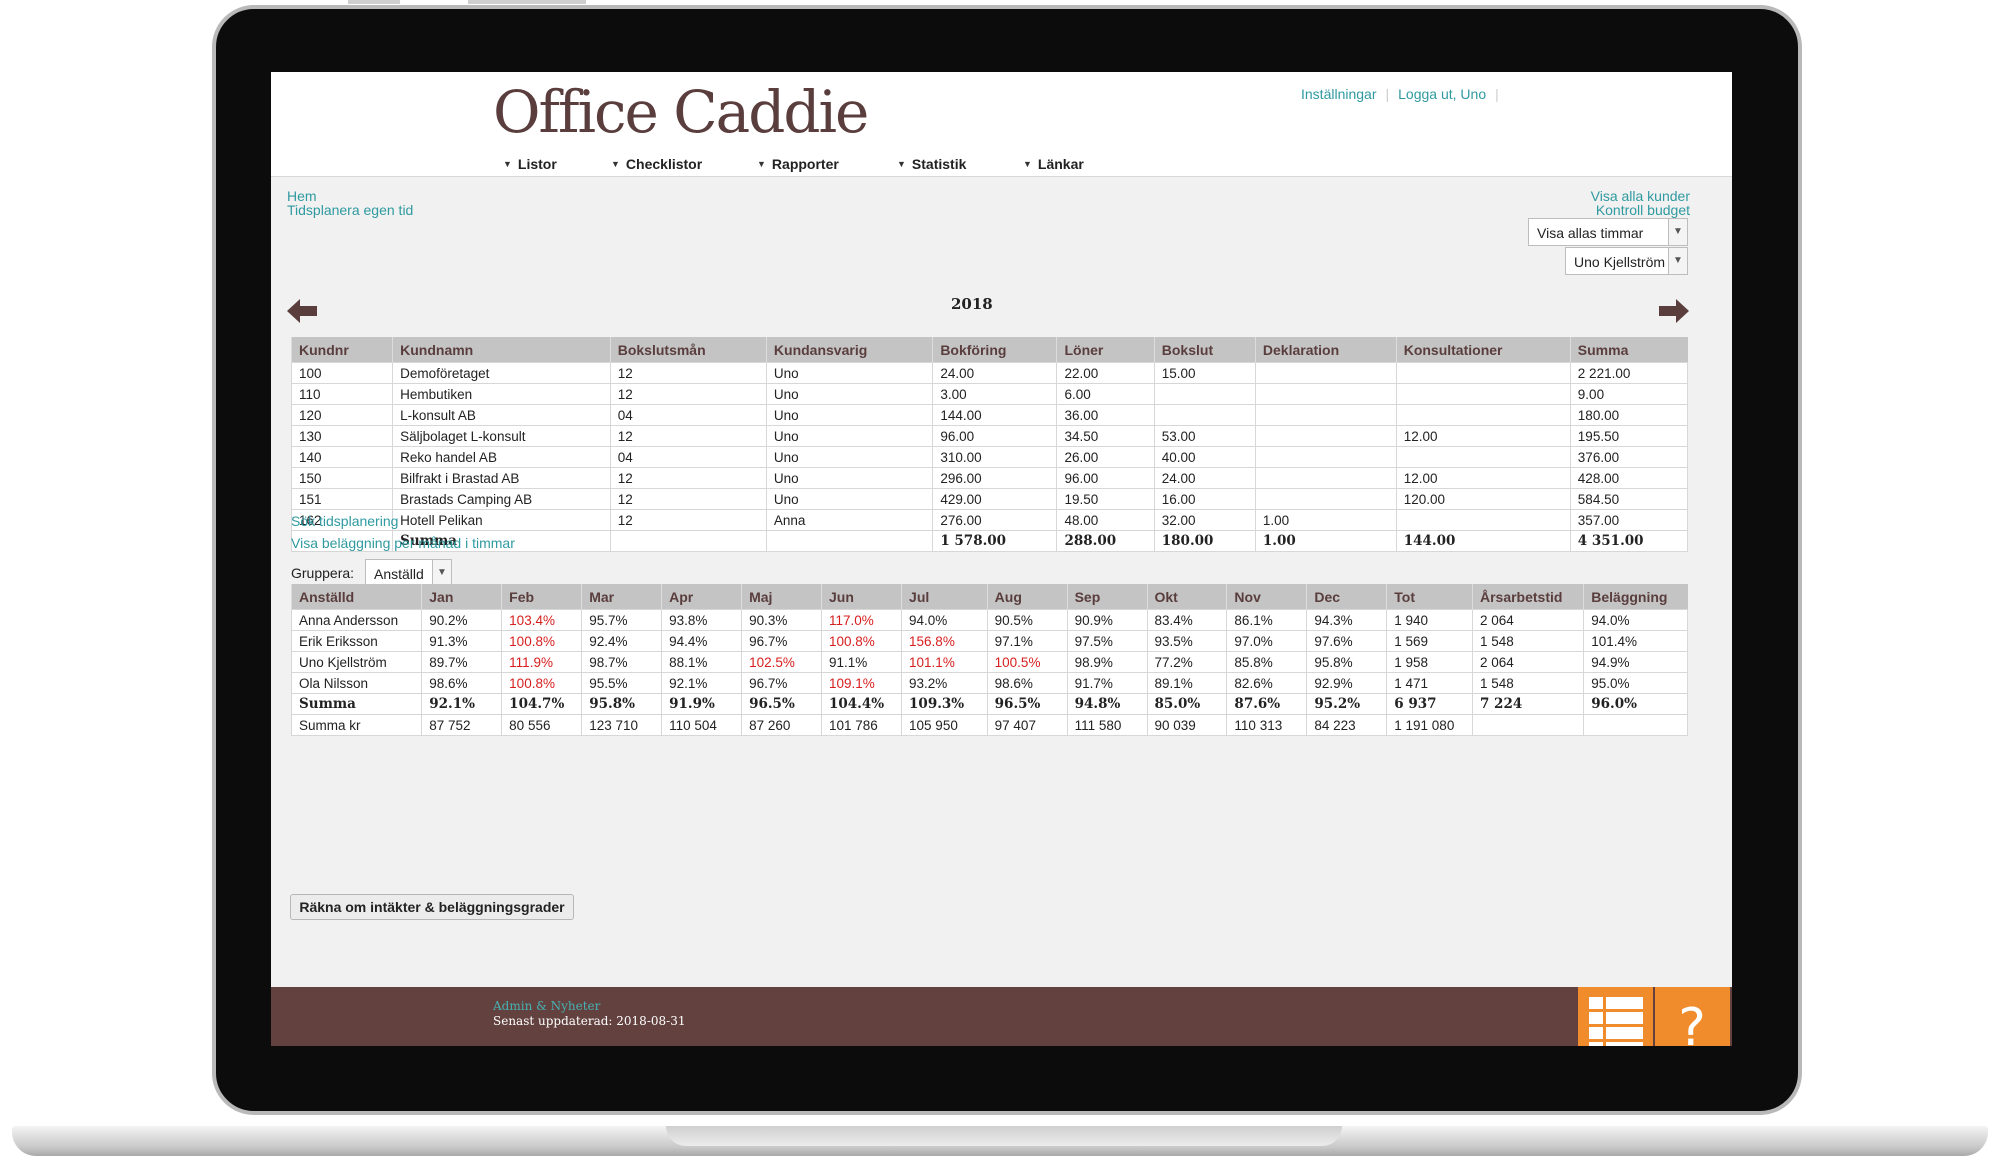 Image resolution: width=2000 pixels, height=1158 pixels. I want to click on table-cell: 97.6%, so click(1347, 641).